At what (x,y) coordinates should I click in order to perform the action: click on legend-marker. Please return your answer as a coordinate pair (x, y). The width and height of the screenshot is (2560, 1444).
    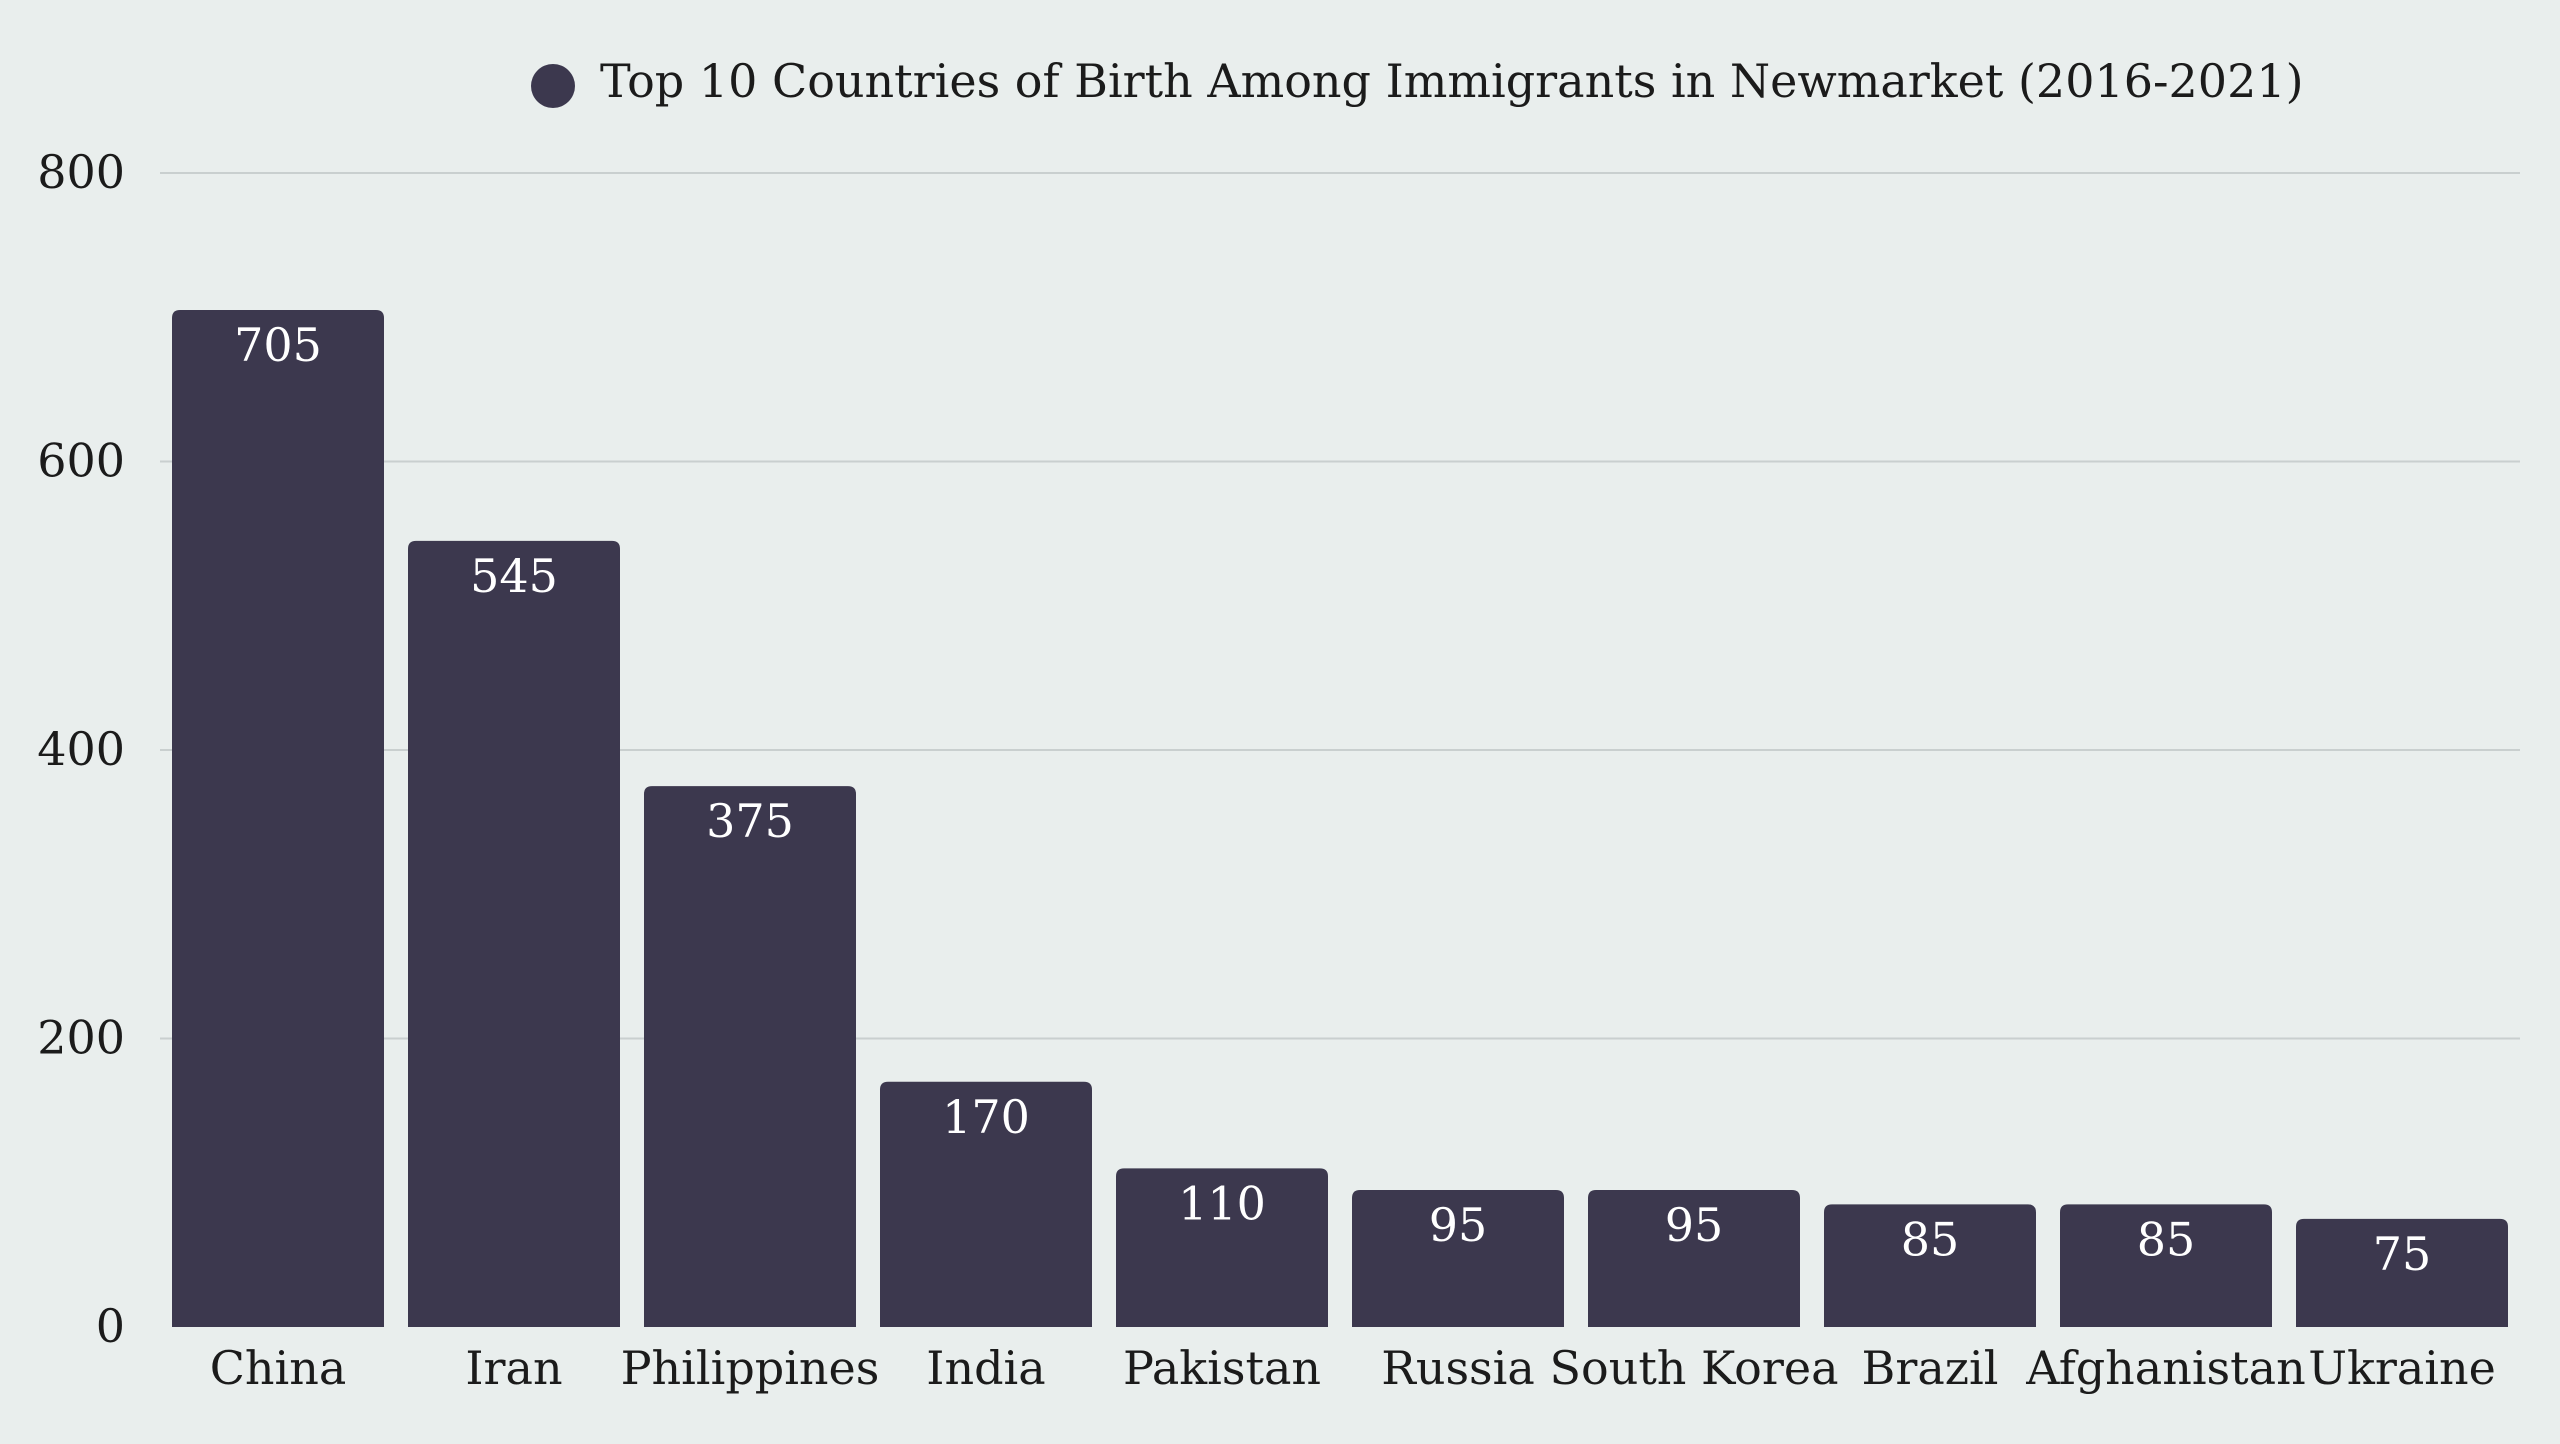
    Looking at the image, I should click on (553, 86).